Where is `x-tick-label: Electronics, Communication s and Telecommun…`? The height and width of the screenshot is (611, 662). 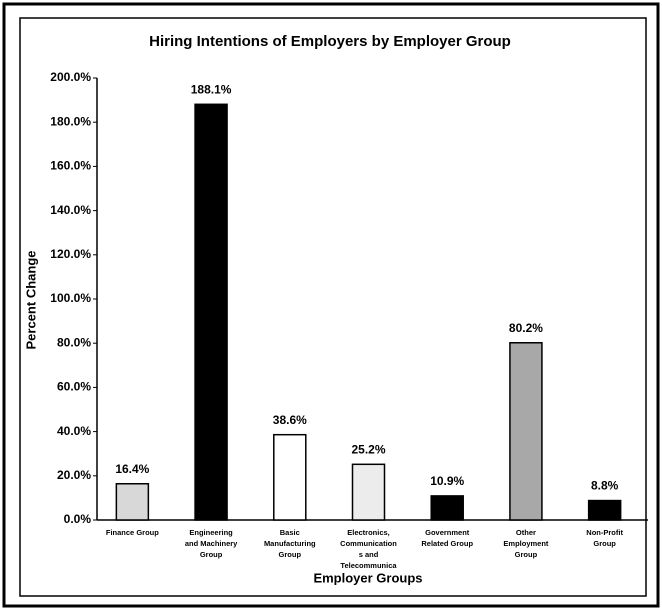
x-tick-label: Electronics, Communication s and Telecommun… is located at coordinates (368, 549).